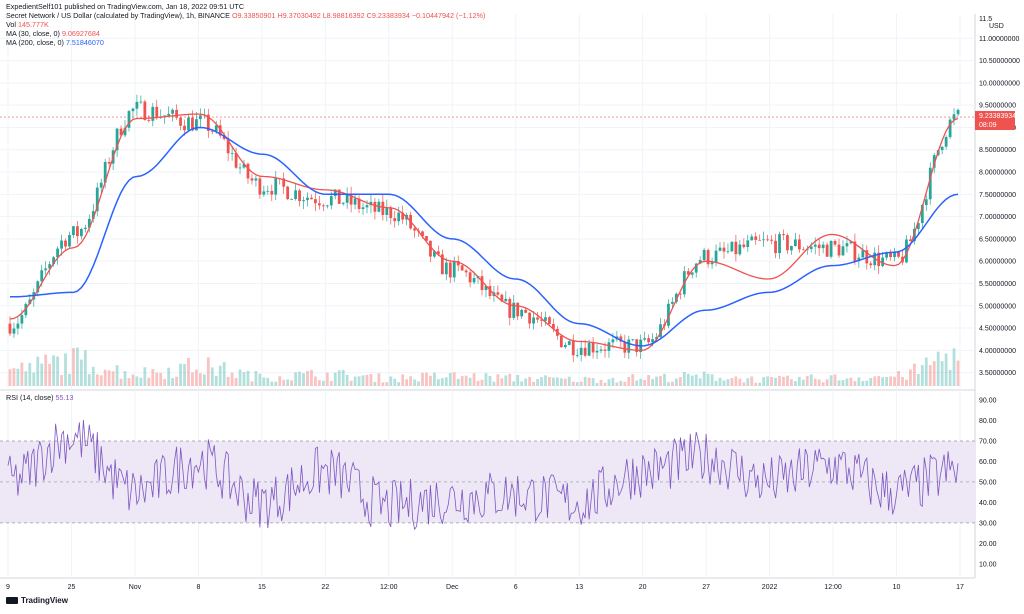 This screenshot has width=1024, height=614. I want to click on ma200-value: 7.51846070, so click(84, 42).